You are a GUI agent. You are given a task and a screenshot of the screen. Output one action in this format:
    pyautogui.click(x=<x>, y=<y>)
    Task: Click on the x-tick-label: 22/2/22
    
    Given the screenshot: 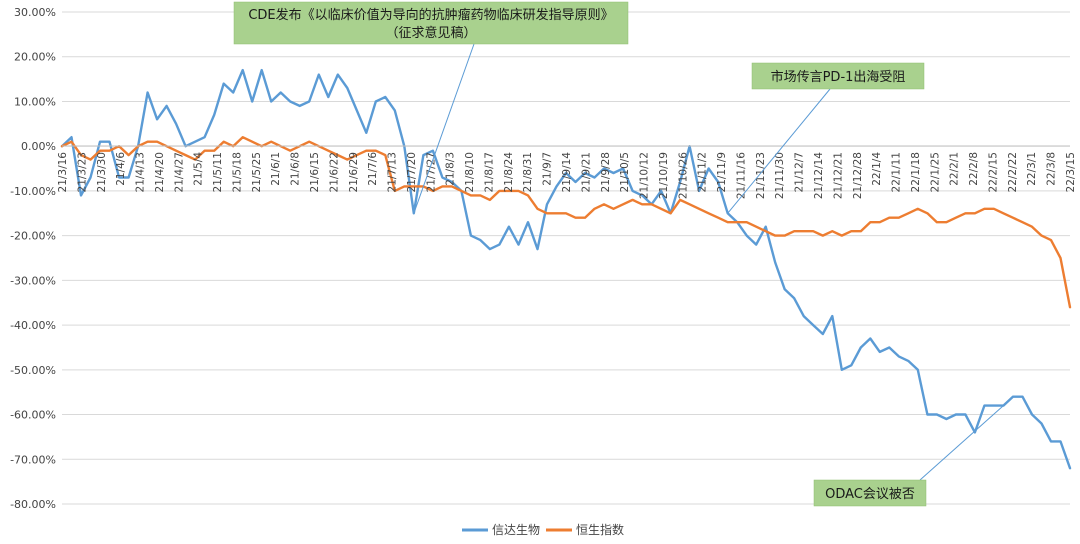 What is the action you would take?
    pyautogui.click(x=1013, y=172)
    